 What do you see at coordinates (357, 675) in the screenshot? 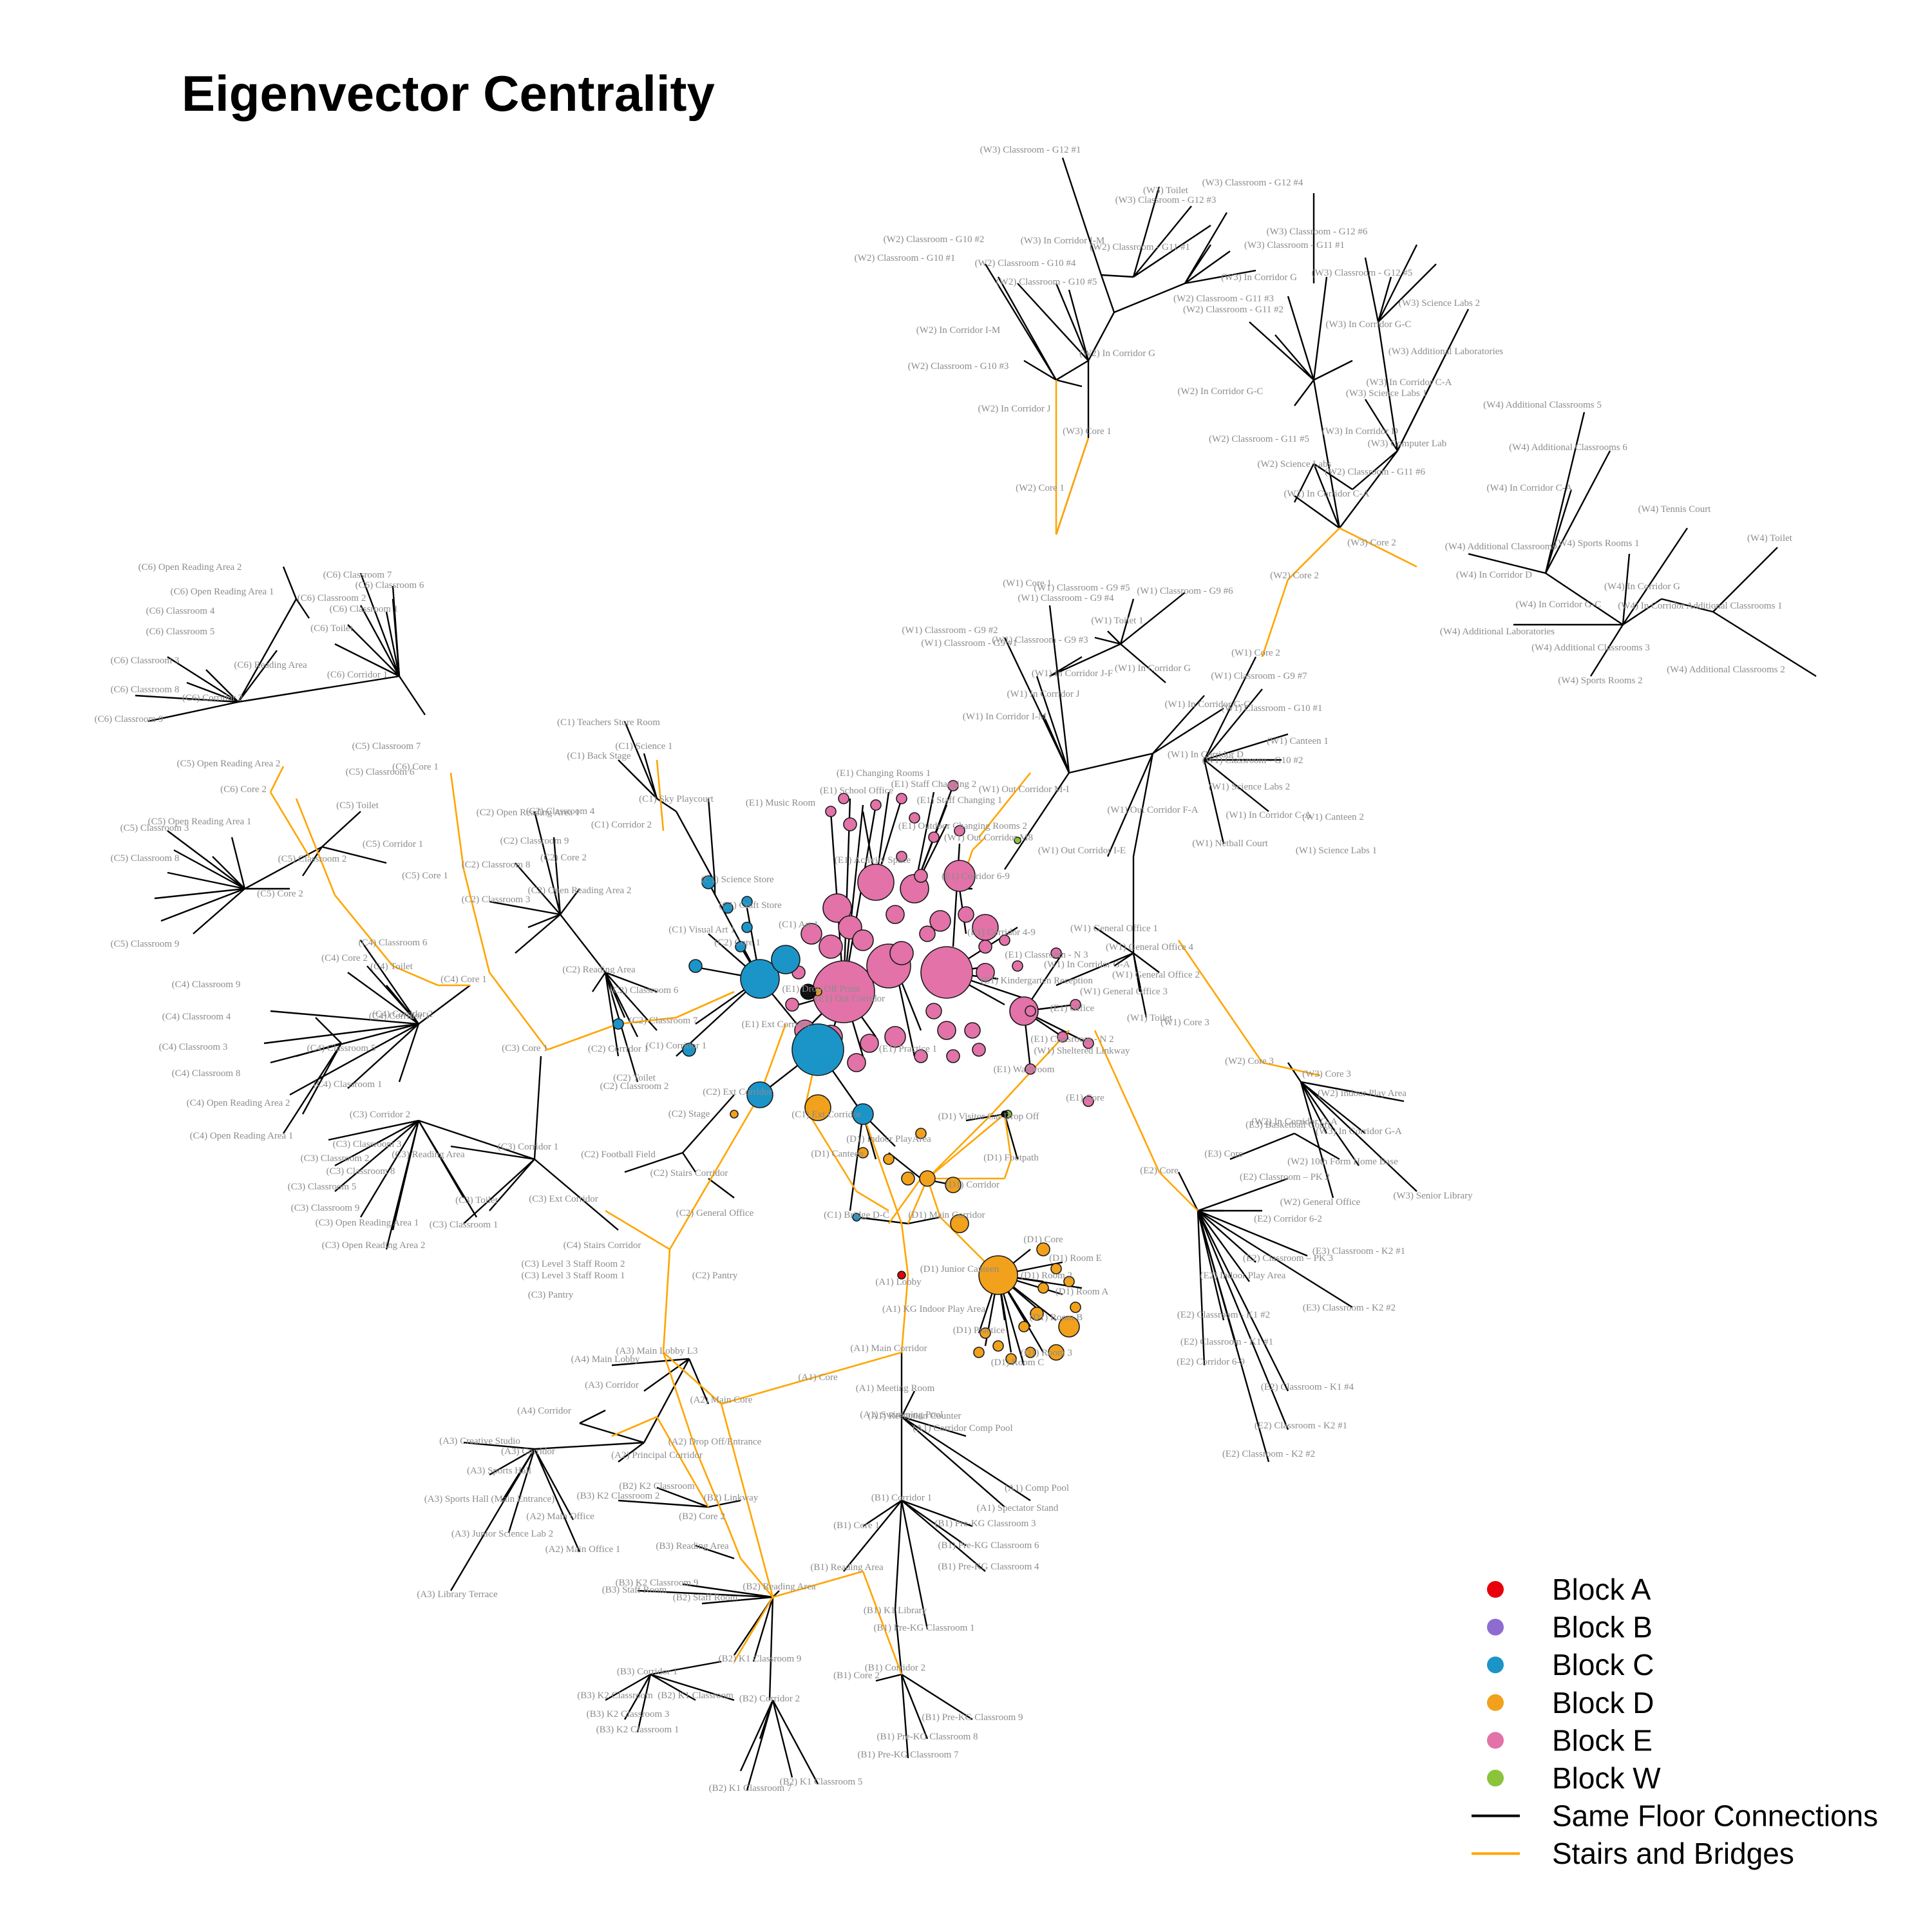
I see `node-label: (C6) Corridor 1` at bounding box center [357, 675].